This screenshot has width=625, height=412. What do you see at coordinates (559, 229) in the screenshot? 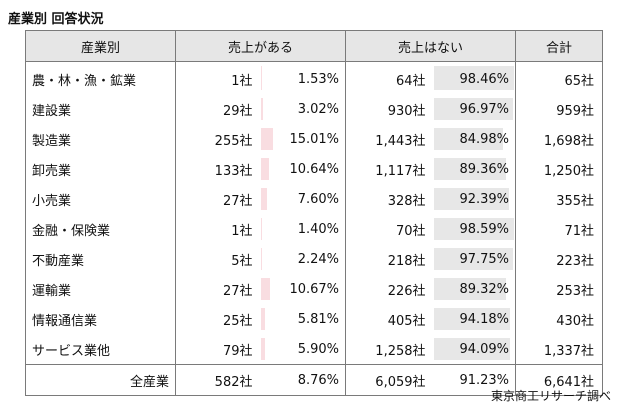
I see `row-total: 71社` at bounding box center [559, 229].